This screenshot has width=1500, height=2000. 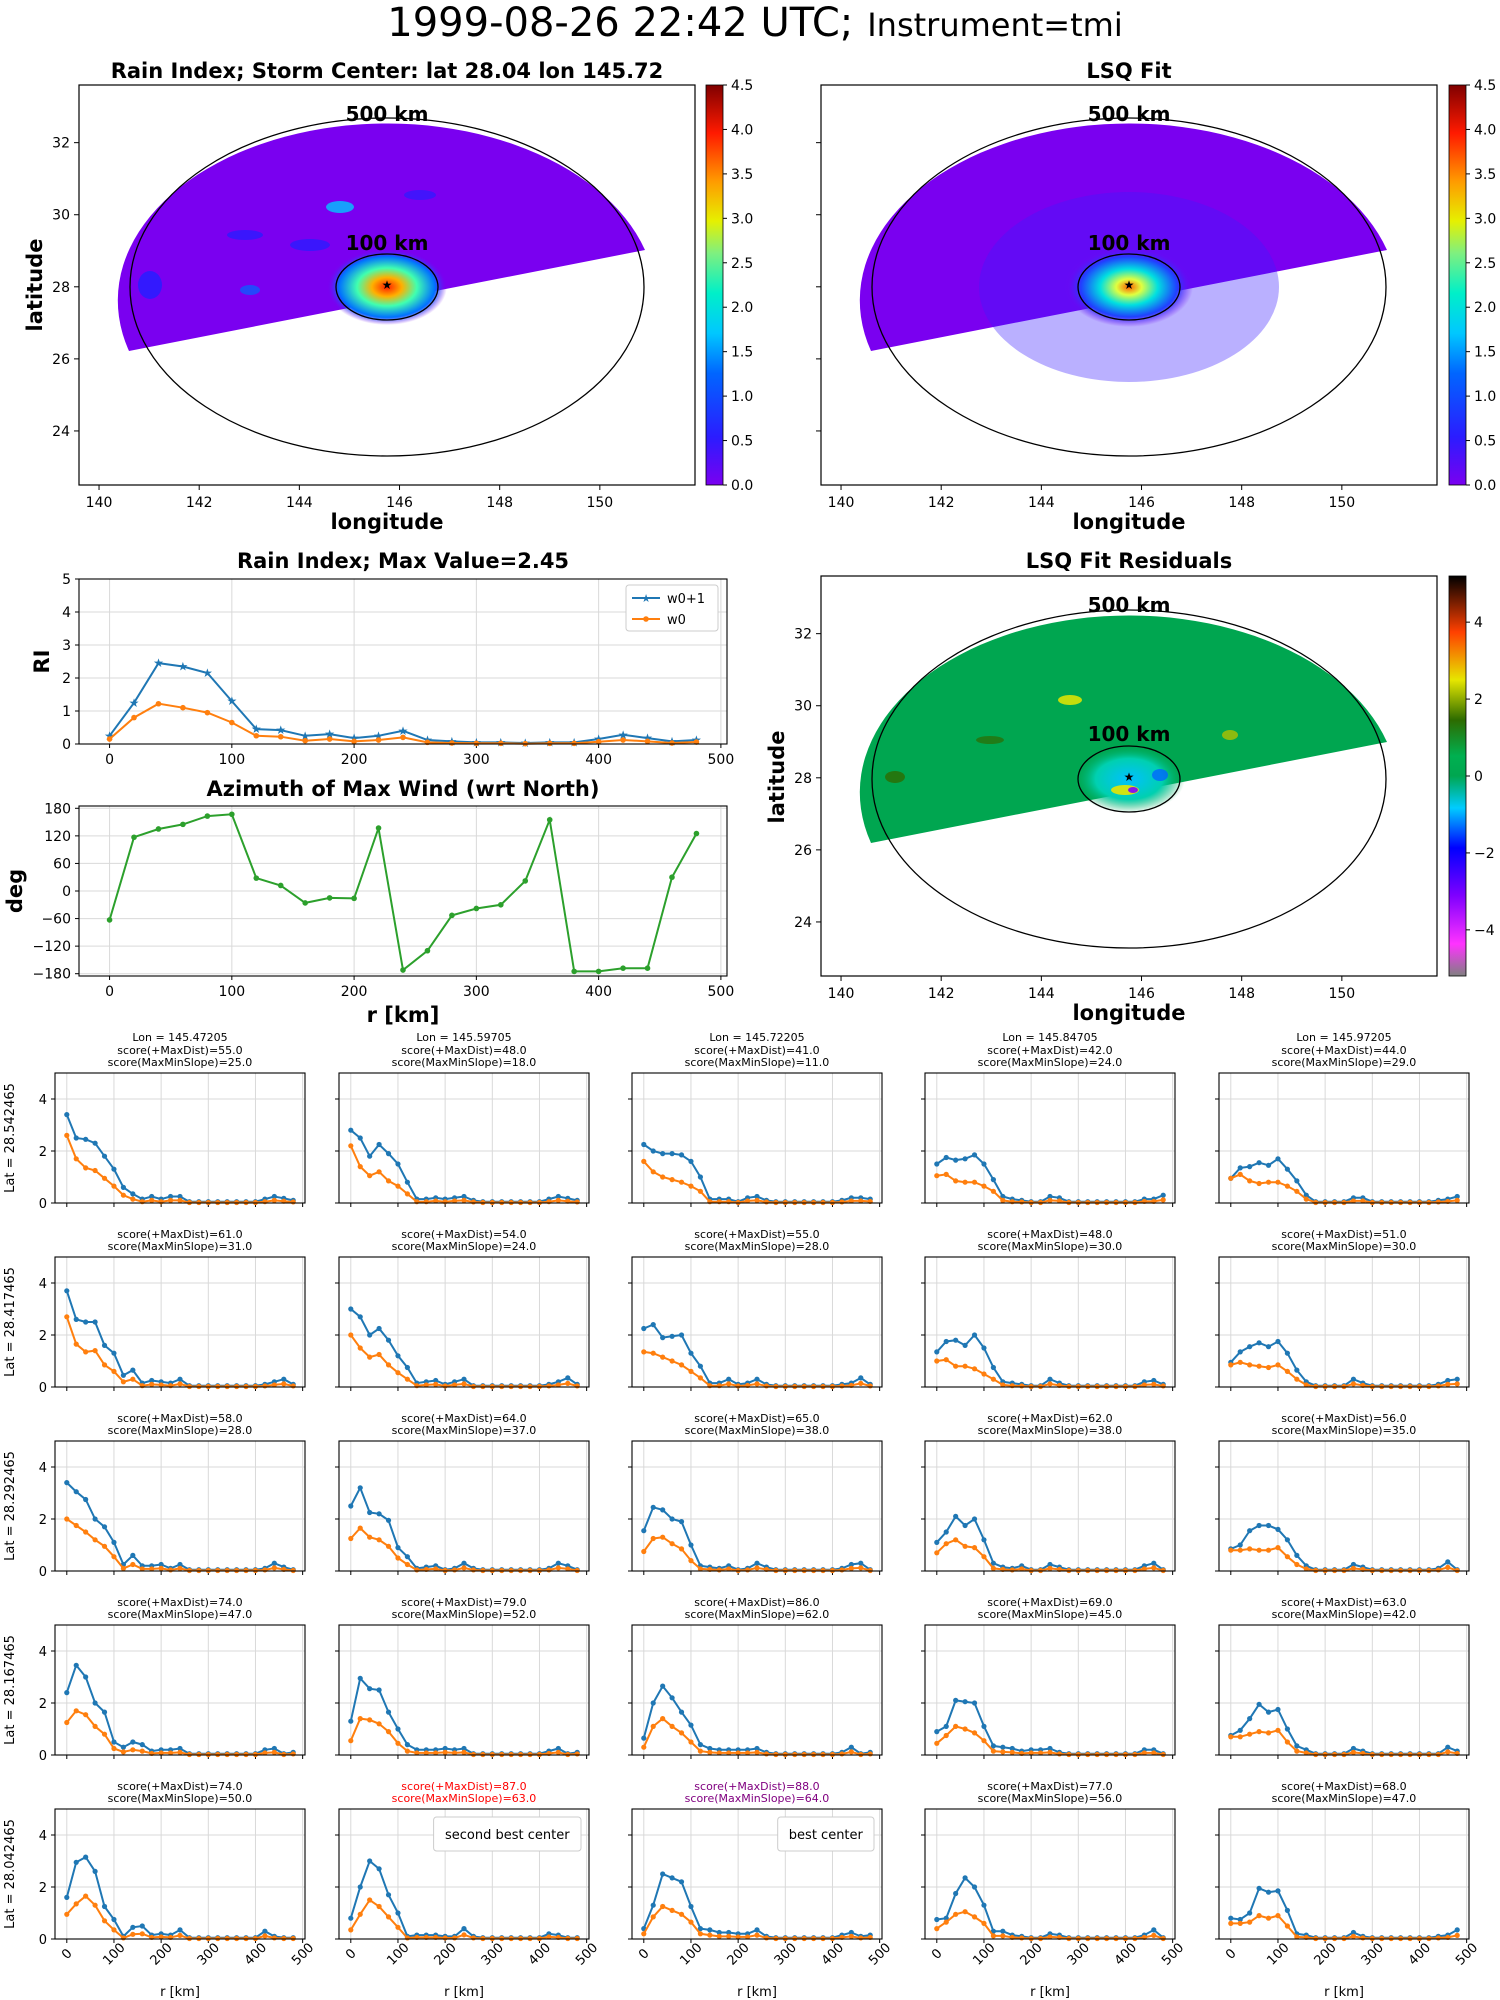 What do you see at coordinates (1467, 1954) in the screenshot?
I see `x-tick-label: 500` at bounding box center [1467, 1954].